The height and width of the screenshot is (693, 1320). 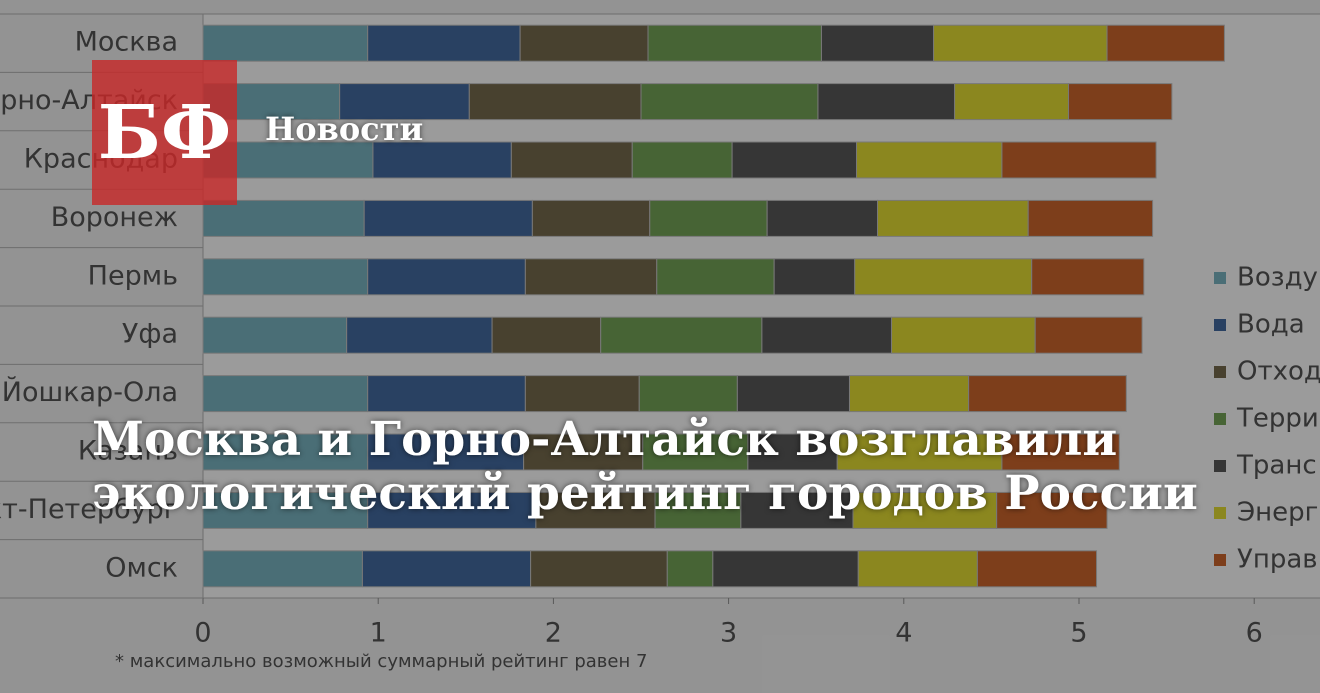 I want to click on legend-label: Вода, so click(x=1271, y=325).